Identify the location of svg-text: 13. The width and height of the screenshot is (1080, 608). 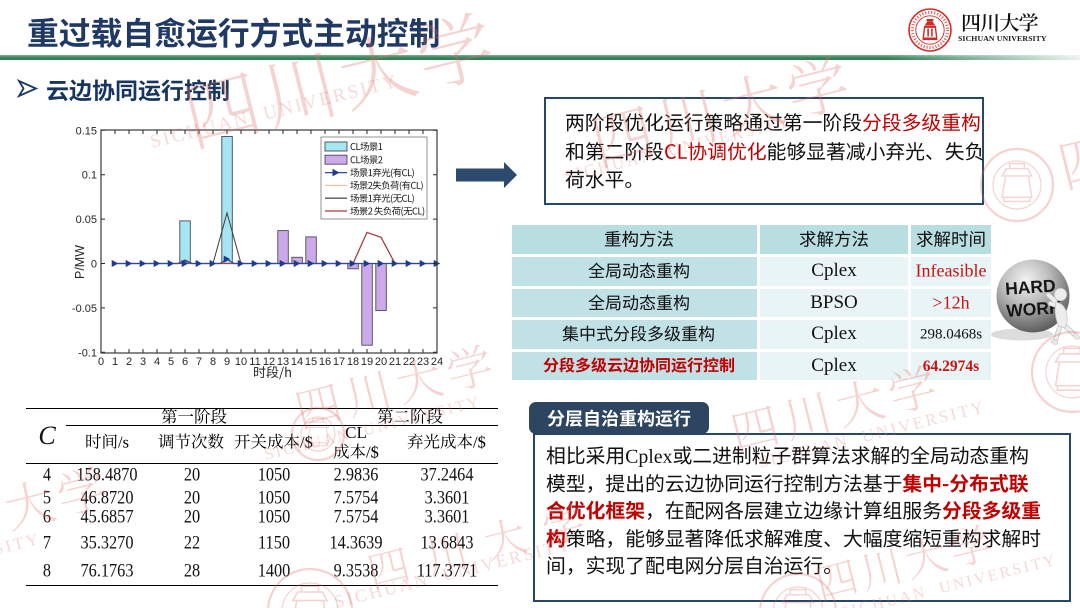
(283, 362).